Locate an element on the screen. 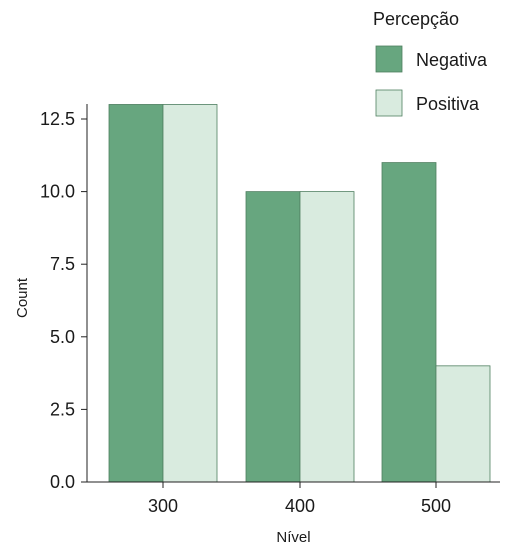  legend-swatch-negativa is located at coordinates (389, 59).